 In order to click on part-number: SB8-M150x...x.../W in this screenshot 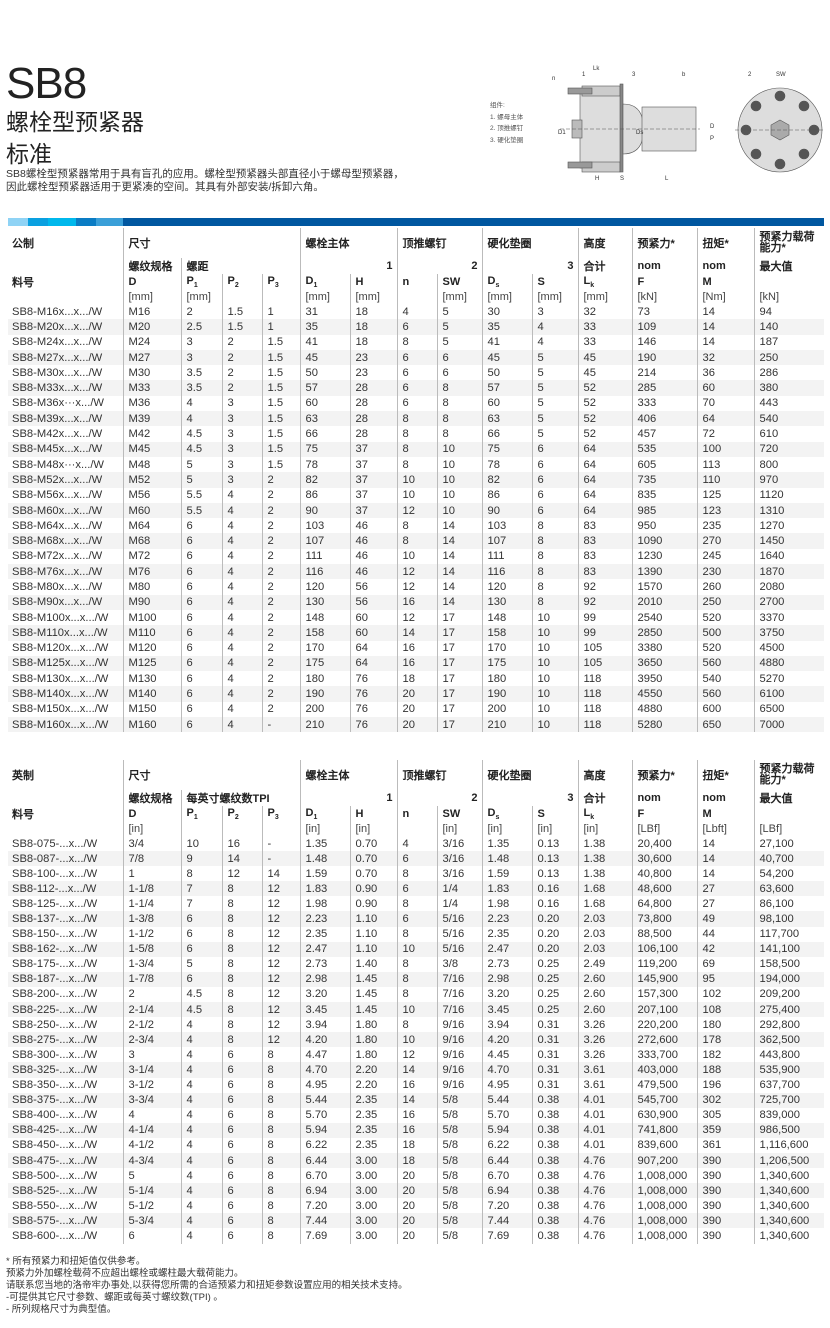, I will do `click(60, 709)`.